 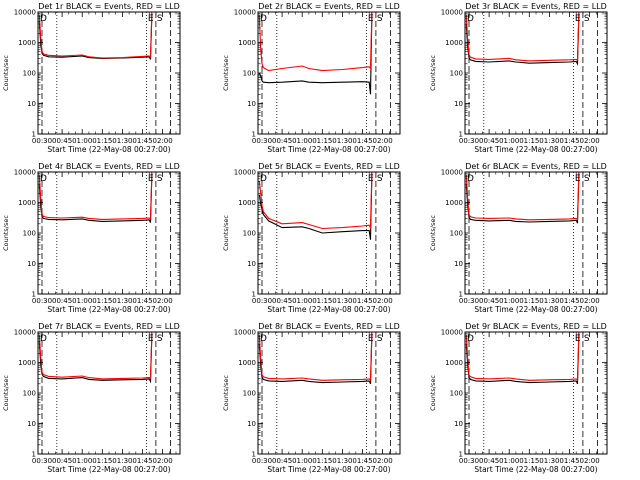 What do you see at coordinates (109, 326) in the screenshot?
I see `panel-title: Det 7r BLACK = Events, RED = LLD` at bounding box center [109, 326].